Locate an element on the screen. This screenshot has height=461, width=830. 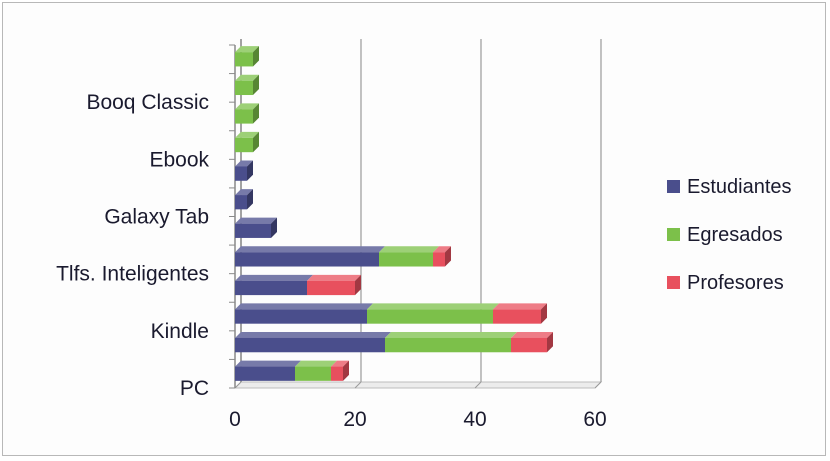
x-tick-label: 40 is located at coordinates (474, 419).